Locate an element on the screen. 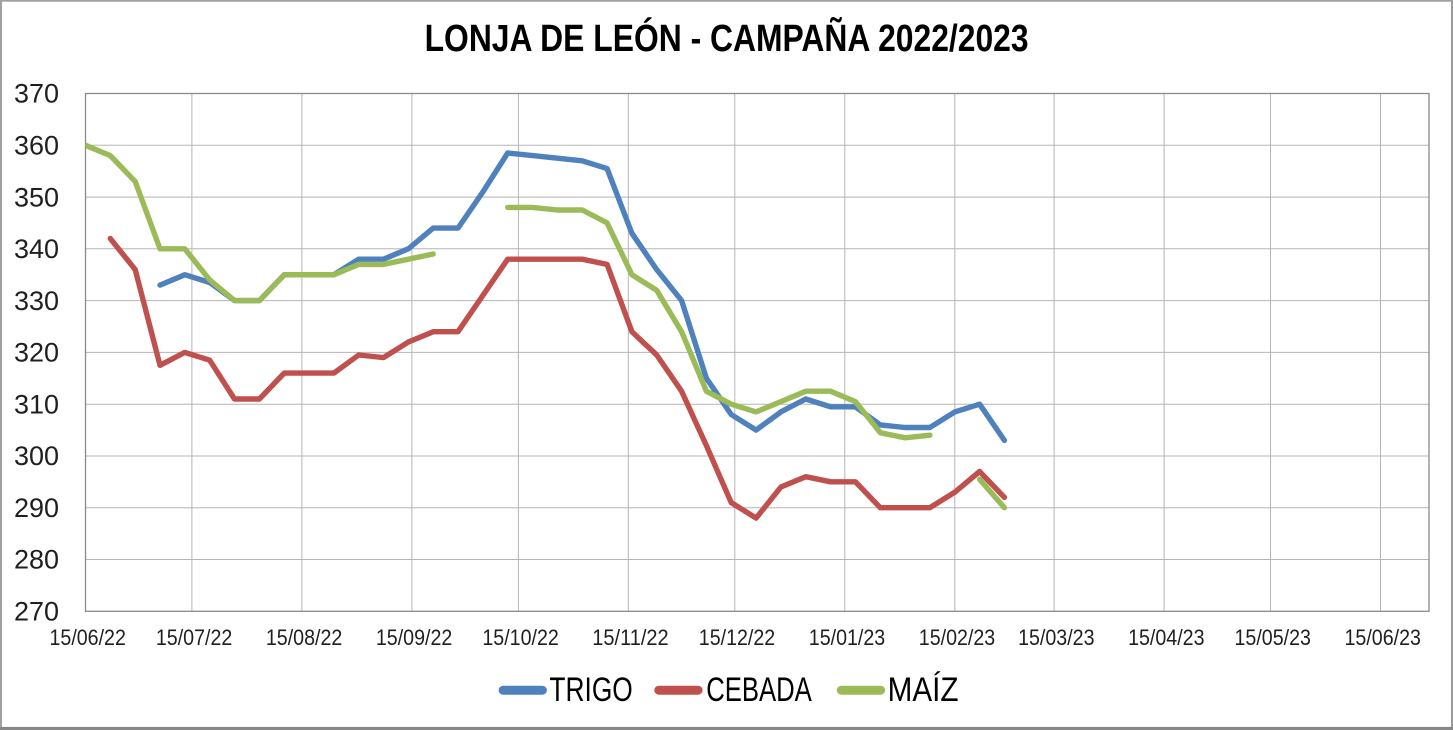 The width and height of the screenshot is (1453, 730). svg-text: 15/01/23 is located at coordinates (847, 637).